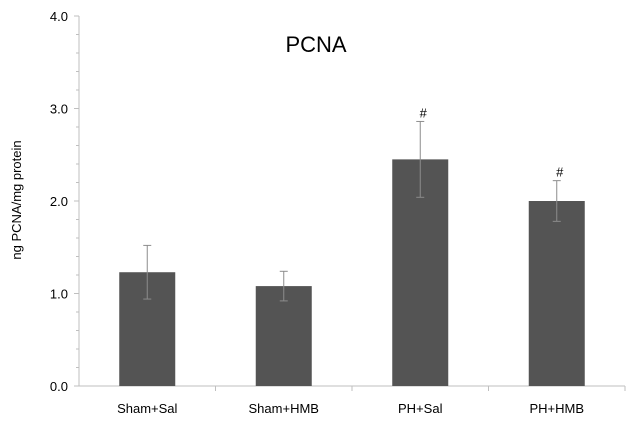 The height and width of the screenshot is (421, 626). What do you see at coordinates (59, 201) in the screenshot?
I see `y-tick-label: 2.0` at bounding box center [59, 201].